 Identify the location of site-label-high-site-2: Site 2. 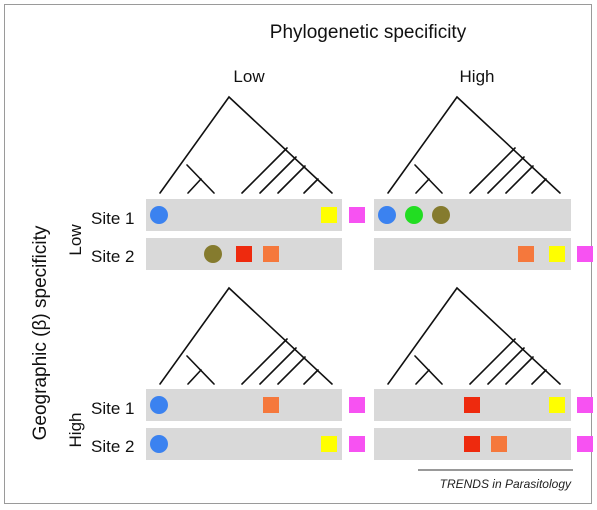
(112, 446).